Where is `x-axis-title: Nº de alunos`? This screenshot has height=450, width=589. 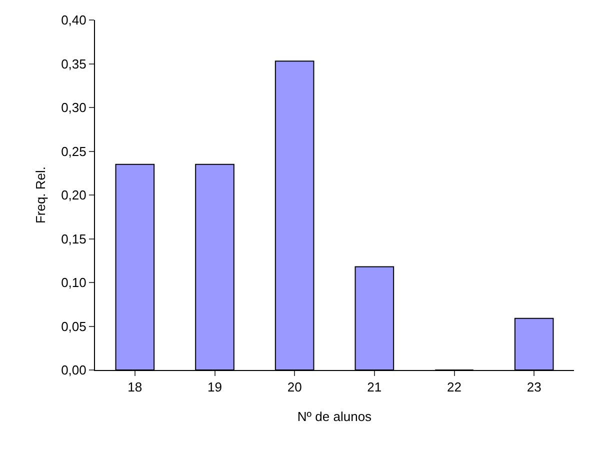 x-axis-title: Nº de alunos is located at coordinates (334, 416).